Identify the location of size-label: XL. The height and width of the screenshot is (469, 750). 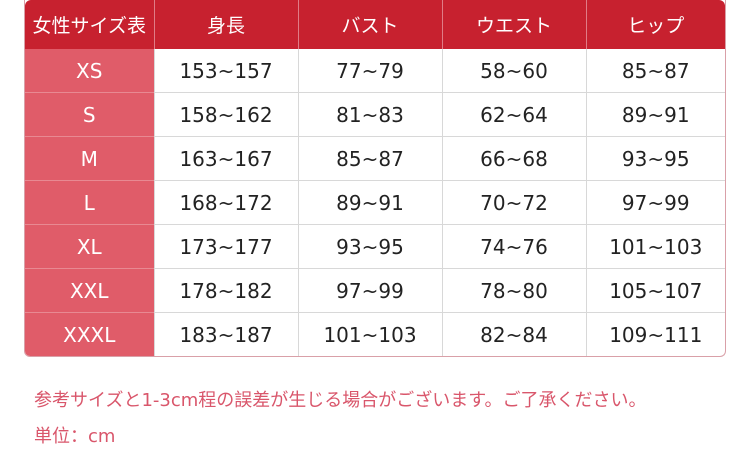
(89, 246).